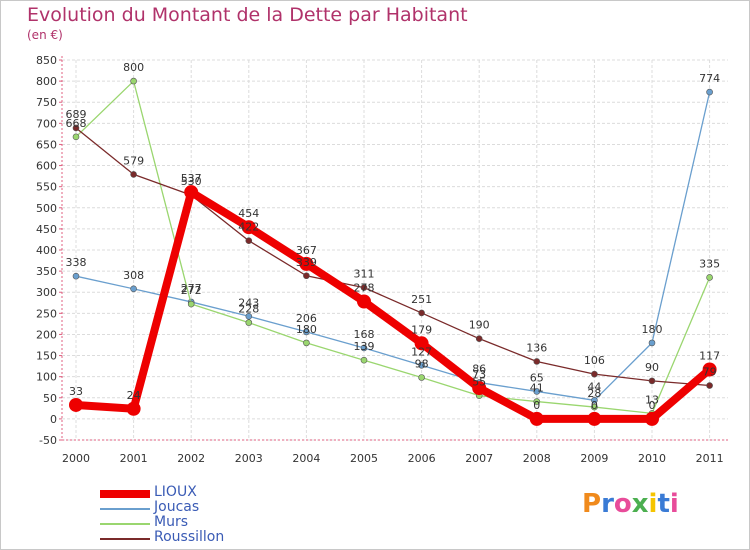 Image resolution: width=750 pixels, height=550 pixels. I want to click on data-label: 73, so click(479, 374).